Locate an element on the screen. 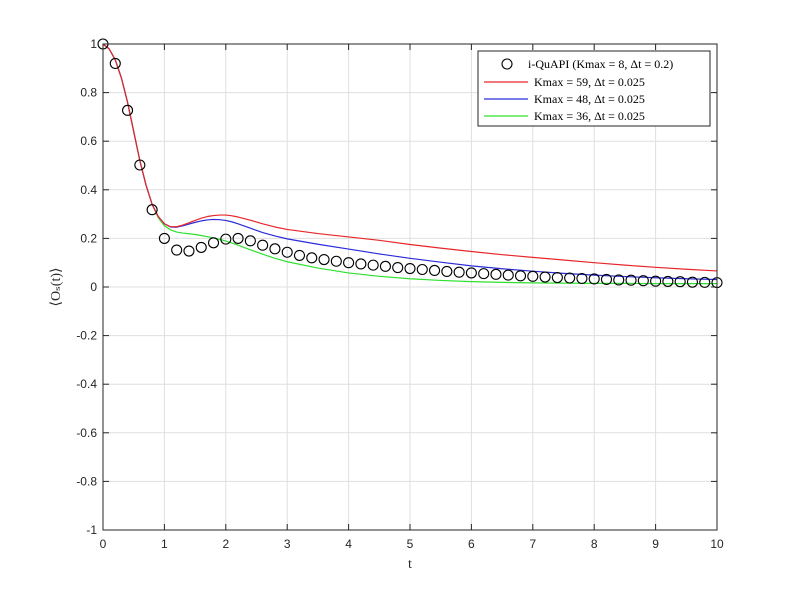 Image resolution: width=793 pixels, height=595 pixels. x-tick-label: 5 is located at coordinates (410, 544).